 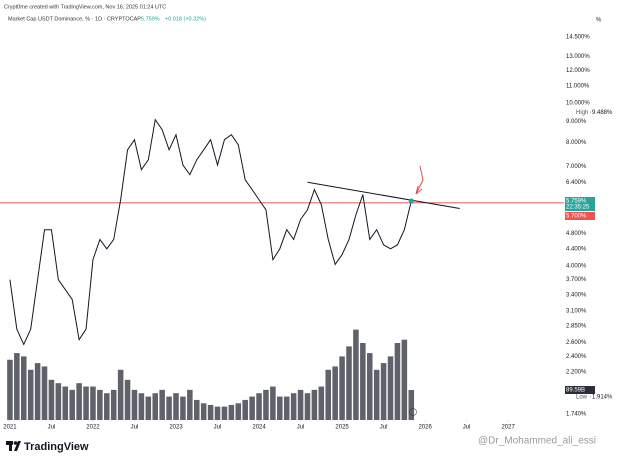 I want to click on y-tick-label: 8.000%, so click(x=576, y=143).